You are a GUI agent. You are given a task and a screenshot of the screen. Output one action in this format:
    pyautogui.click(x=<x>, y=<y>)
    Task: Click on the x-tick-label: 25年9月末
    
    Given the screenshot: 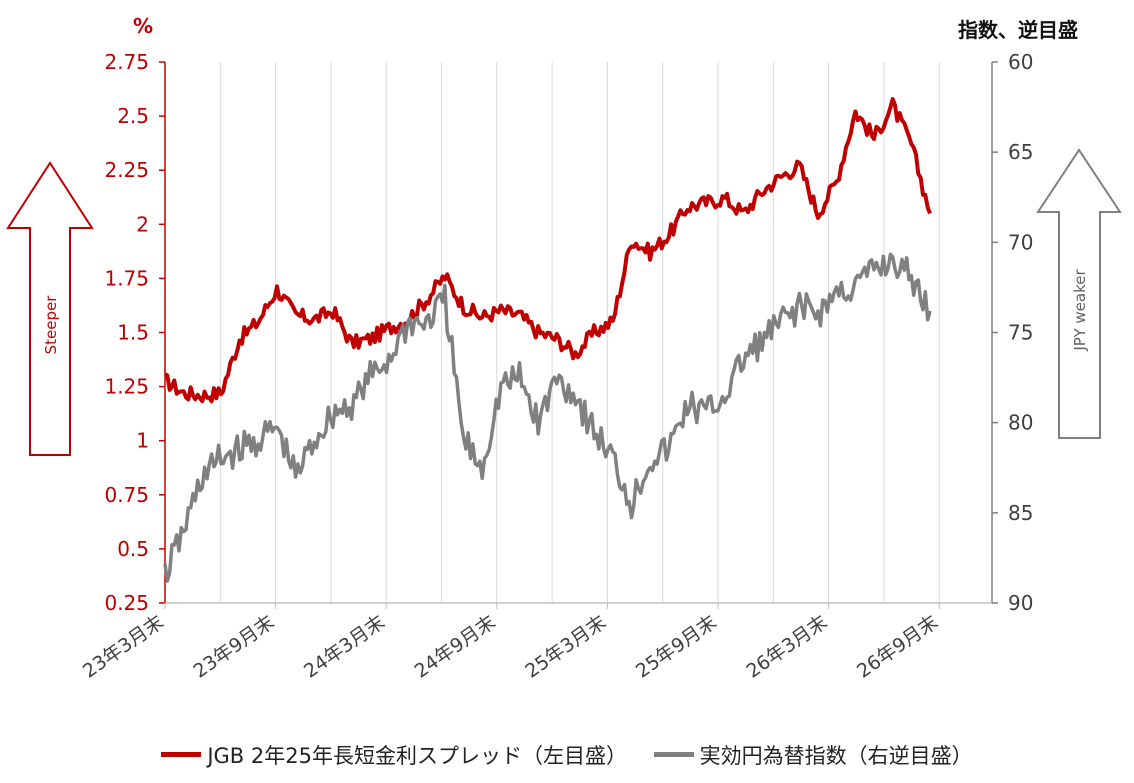 What is the action you would take?
    pyautogui.click(x=676, y=647)
    